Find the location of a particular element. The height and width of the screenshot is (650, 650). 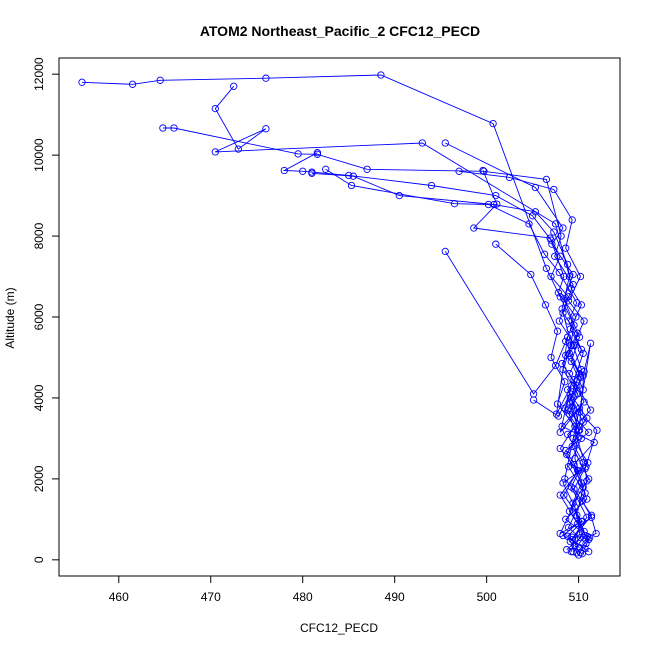

y-axis-label: Altitude (m) is located at coordinates (10, 317).